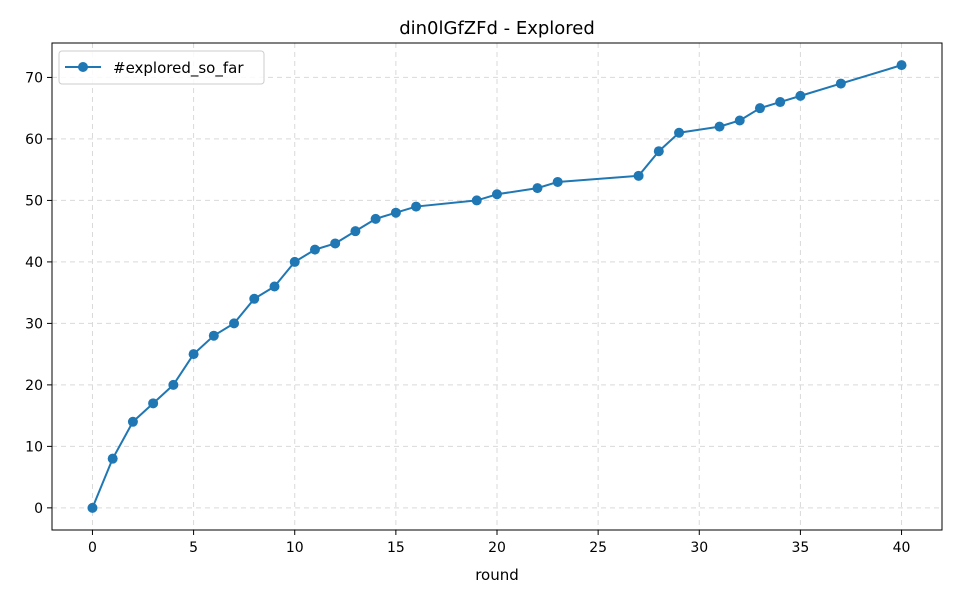  What do you see at coordinates (497, 28) in the screenshot?
I see `chart-title: din0lGfZFd - Explored` at bounding box center [497, 28].